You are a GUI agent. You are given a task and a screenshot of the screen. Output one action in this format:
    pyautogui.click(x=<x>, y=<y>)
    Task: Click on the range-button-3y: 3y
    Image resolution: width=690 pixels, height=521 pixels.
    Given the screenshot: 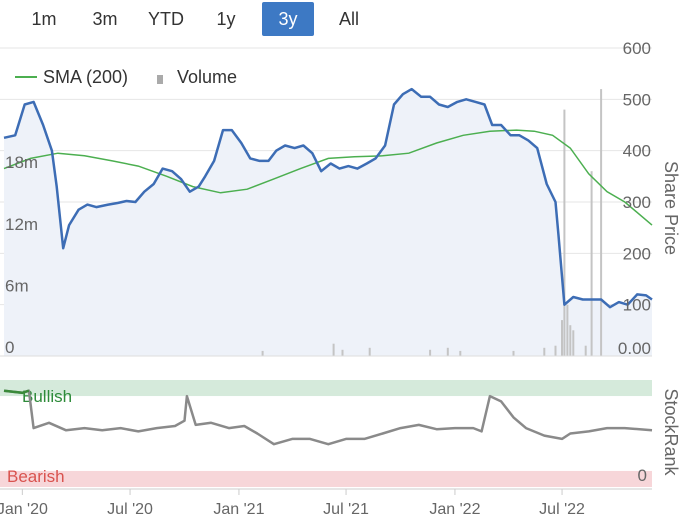 What is the action you would take?
    pyautogui.click(x=288, y=19)
    